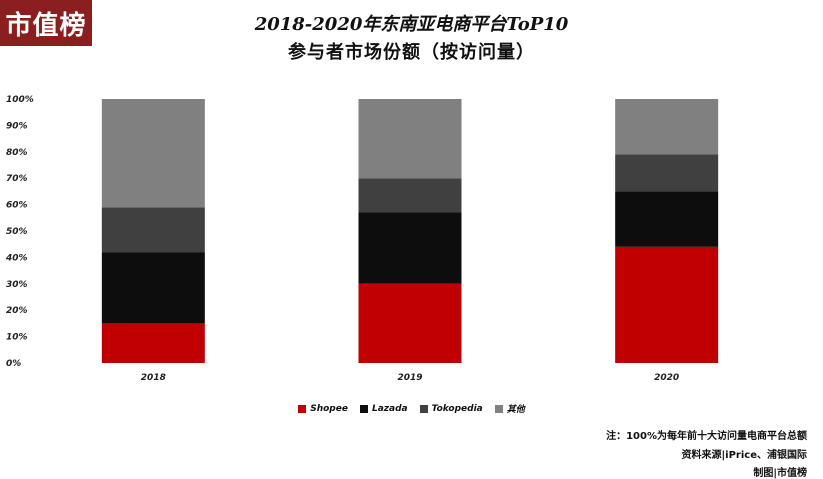 The image size is (823, 479). Describe the element at coordinates (17, 338) in the screenshot. I see `y-tick-label: 10%` at that location.